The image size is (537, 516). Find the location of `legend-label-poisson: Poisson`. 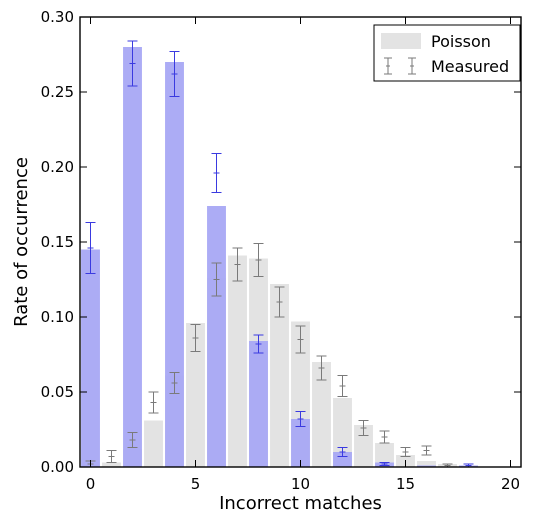

legend-label-poisson: Poisson is located at coordinates (461, 41).